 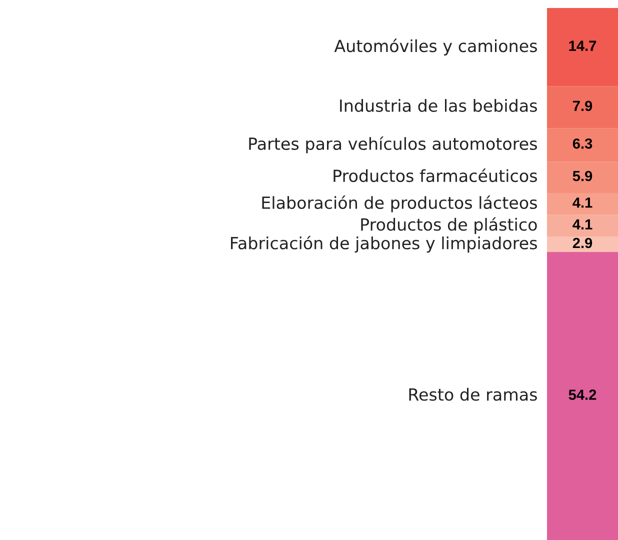 I want to click on series-label: Partes para vehículos automotores, so click(x=393, y=145).